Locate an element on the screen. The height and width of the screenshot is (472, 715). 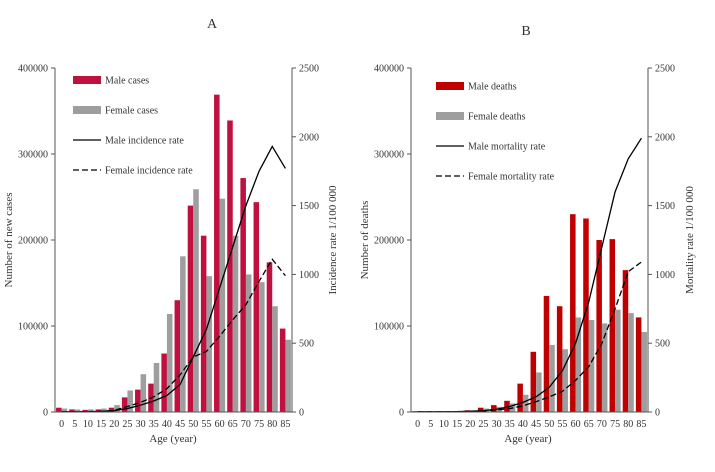
panel-b-y2-tick-label: 0 is located at coordinates (657, 413).